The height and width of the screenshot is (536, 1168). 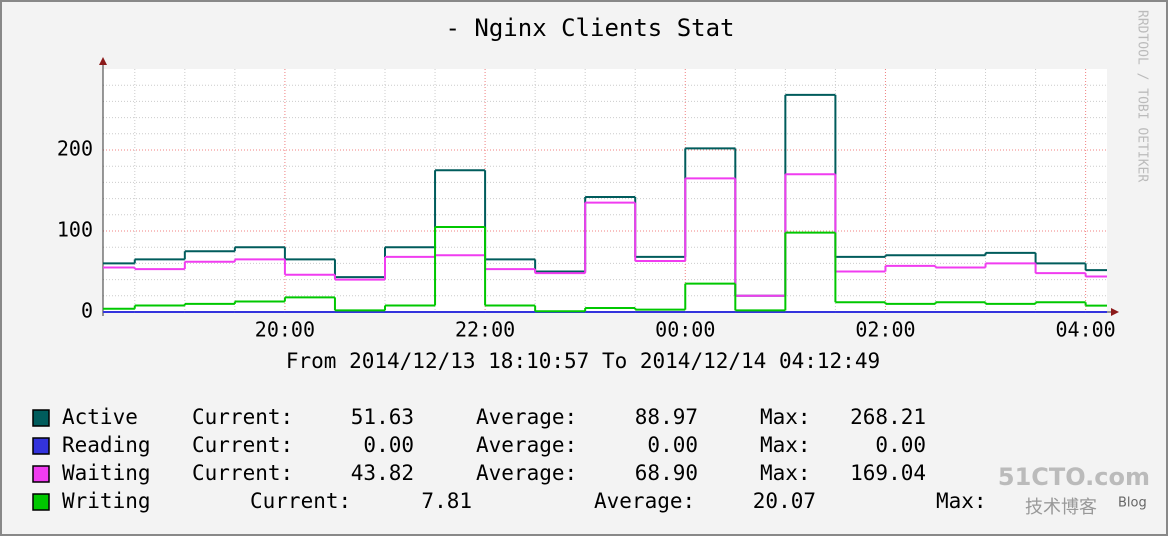 I want to click on stat-value: 88.97, so click(x=666, y=417).